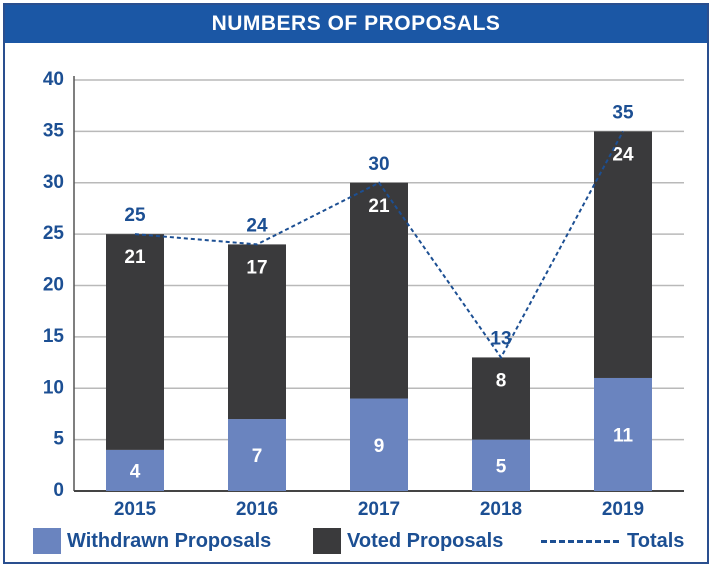  I want to click on legend-label-withdrawn: Withdrawn Proposals, so click(169, 540).